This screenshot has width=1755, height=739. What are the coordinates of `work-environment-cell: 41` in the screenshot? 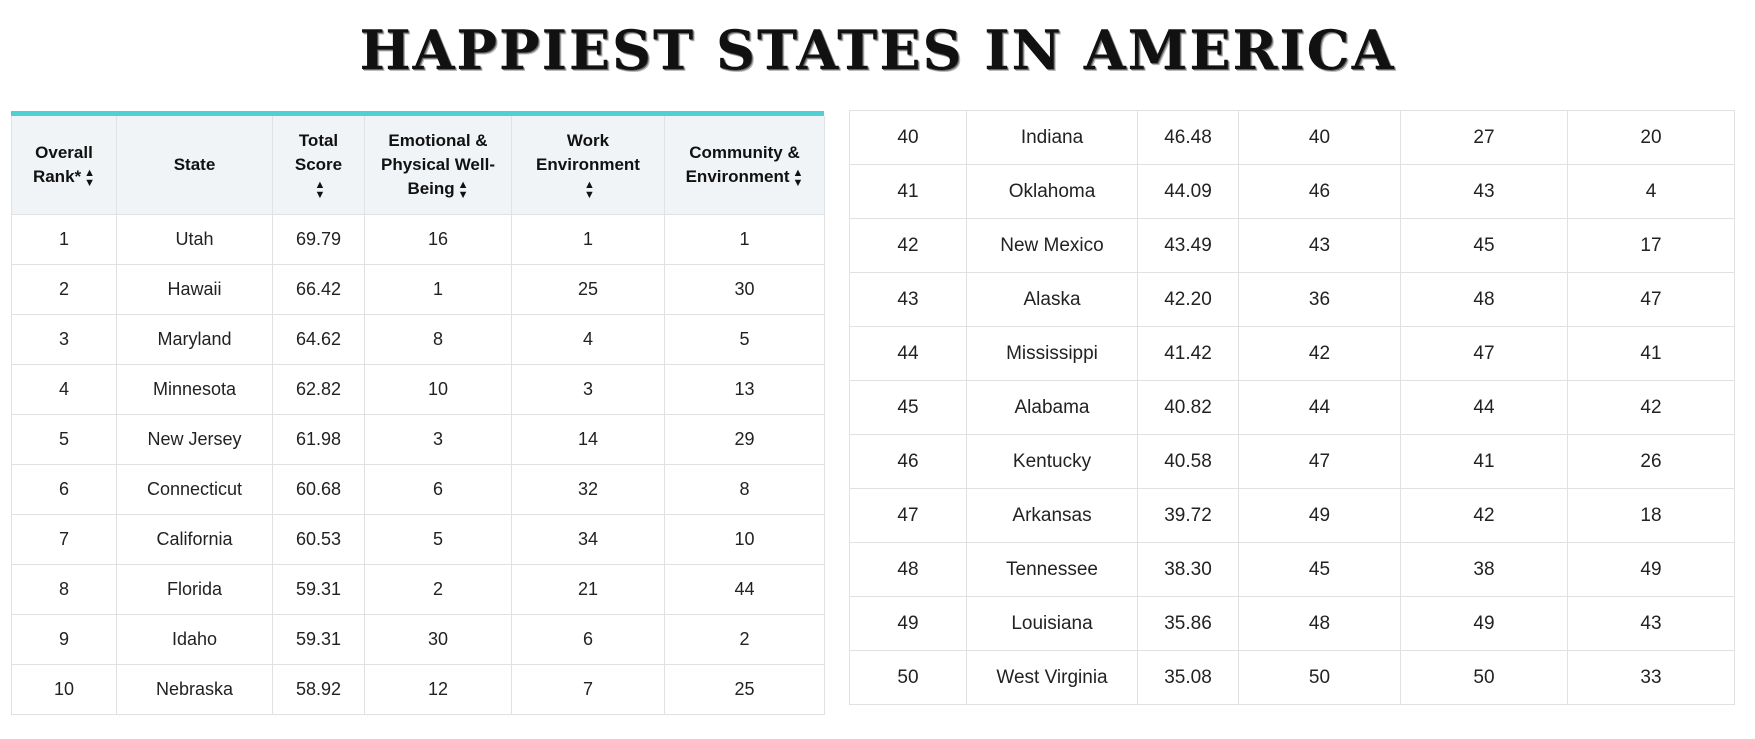 It's located at (1484, 461).